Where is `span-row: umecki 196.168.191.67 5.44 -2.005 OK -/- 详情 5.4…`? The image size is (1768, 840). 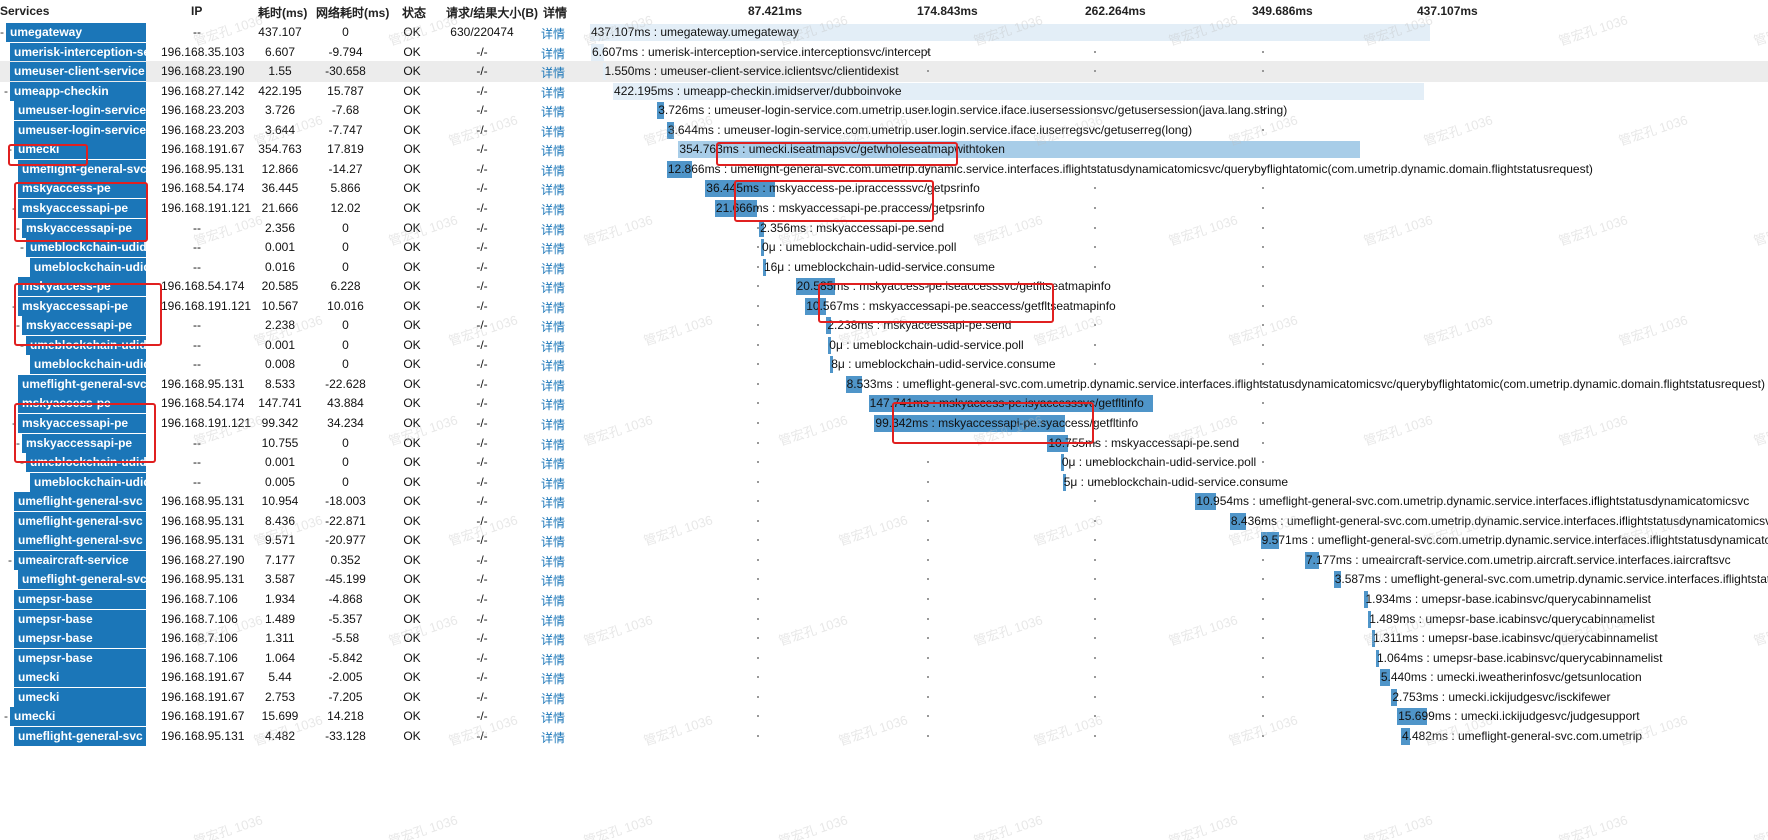 span-row: umecki 196.168.191.67 5.44 -2.005 OK -/- 详情 5.4… is located at coordinates (884, 677).